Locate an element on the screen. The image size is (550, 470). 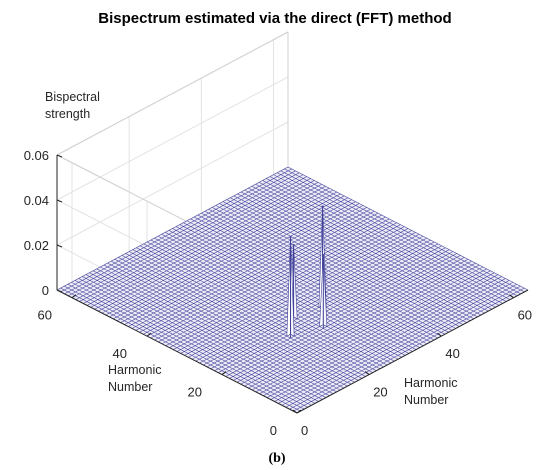
x-axis-line is located at coordinates (412, 351).